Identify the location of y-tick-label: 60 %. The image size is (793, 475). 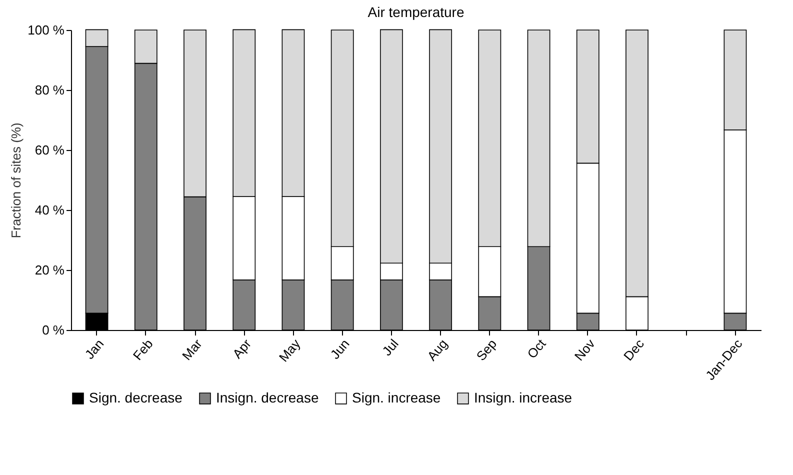
(49, 150).